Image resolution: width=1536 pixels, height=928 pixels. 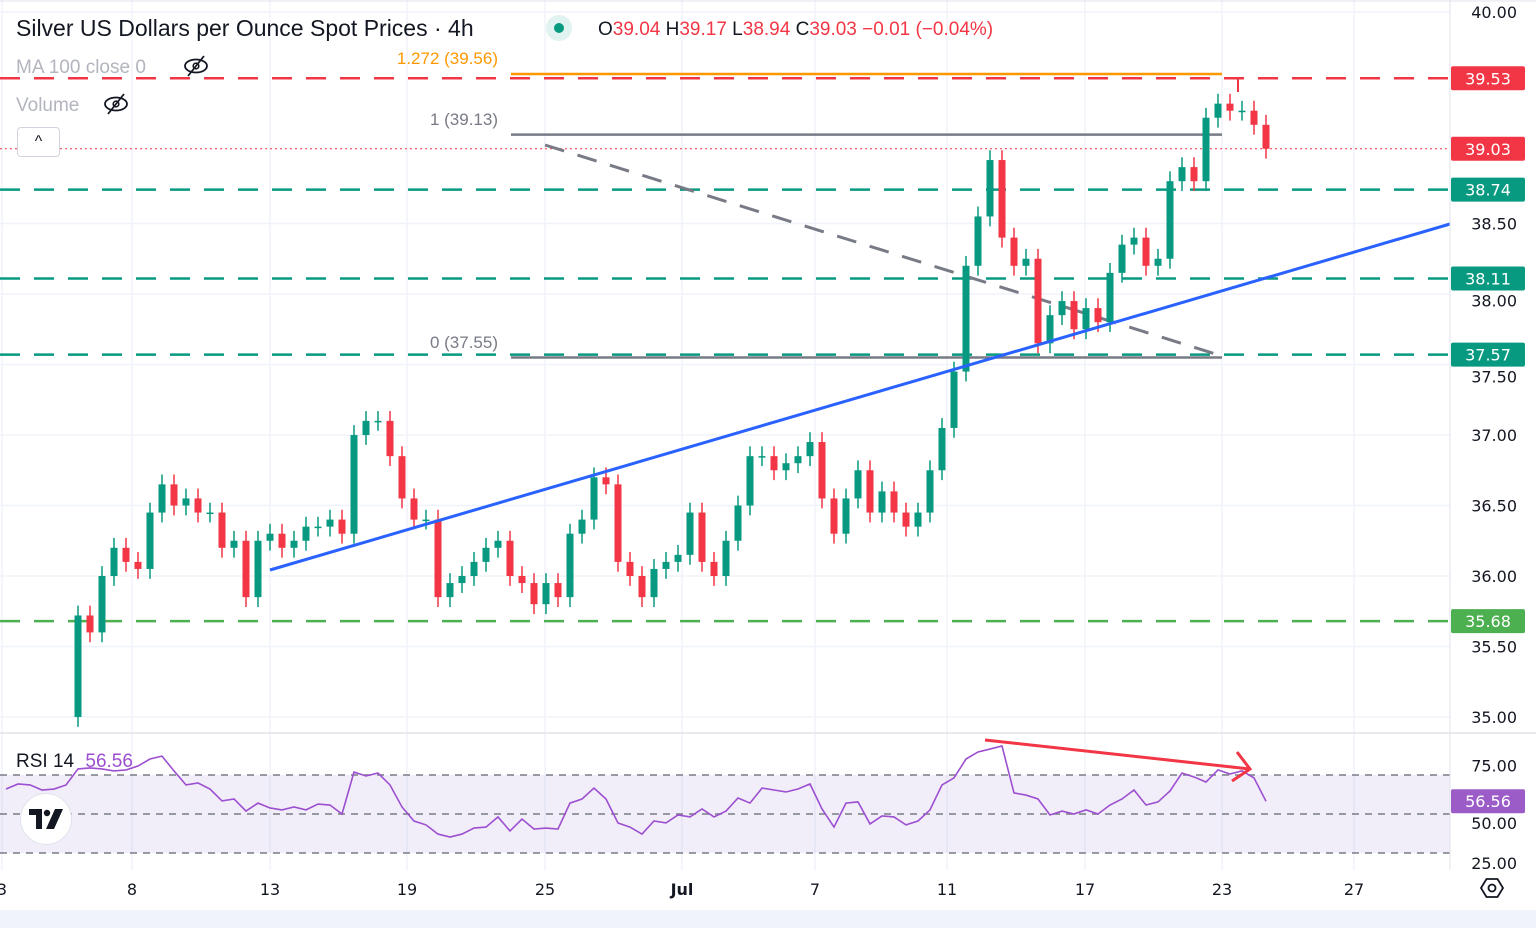 What do you see at coordinates (947, 889) in the screenshot?
I see `time-tick-label: 11` at bounding box center [947, 889].